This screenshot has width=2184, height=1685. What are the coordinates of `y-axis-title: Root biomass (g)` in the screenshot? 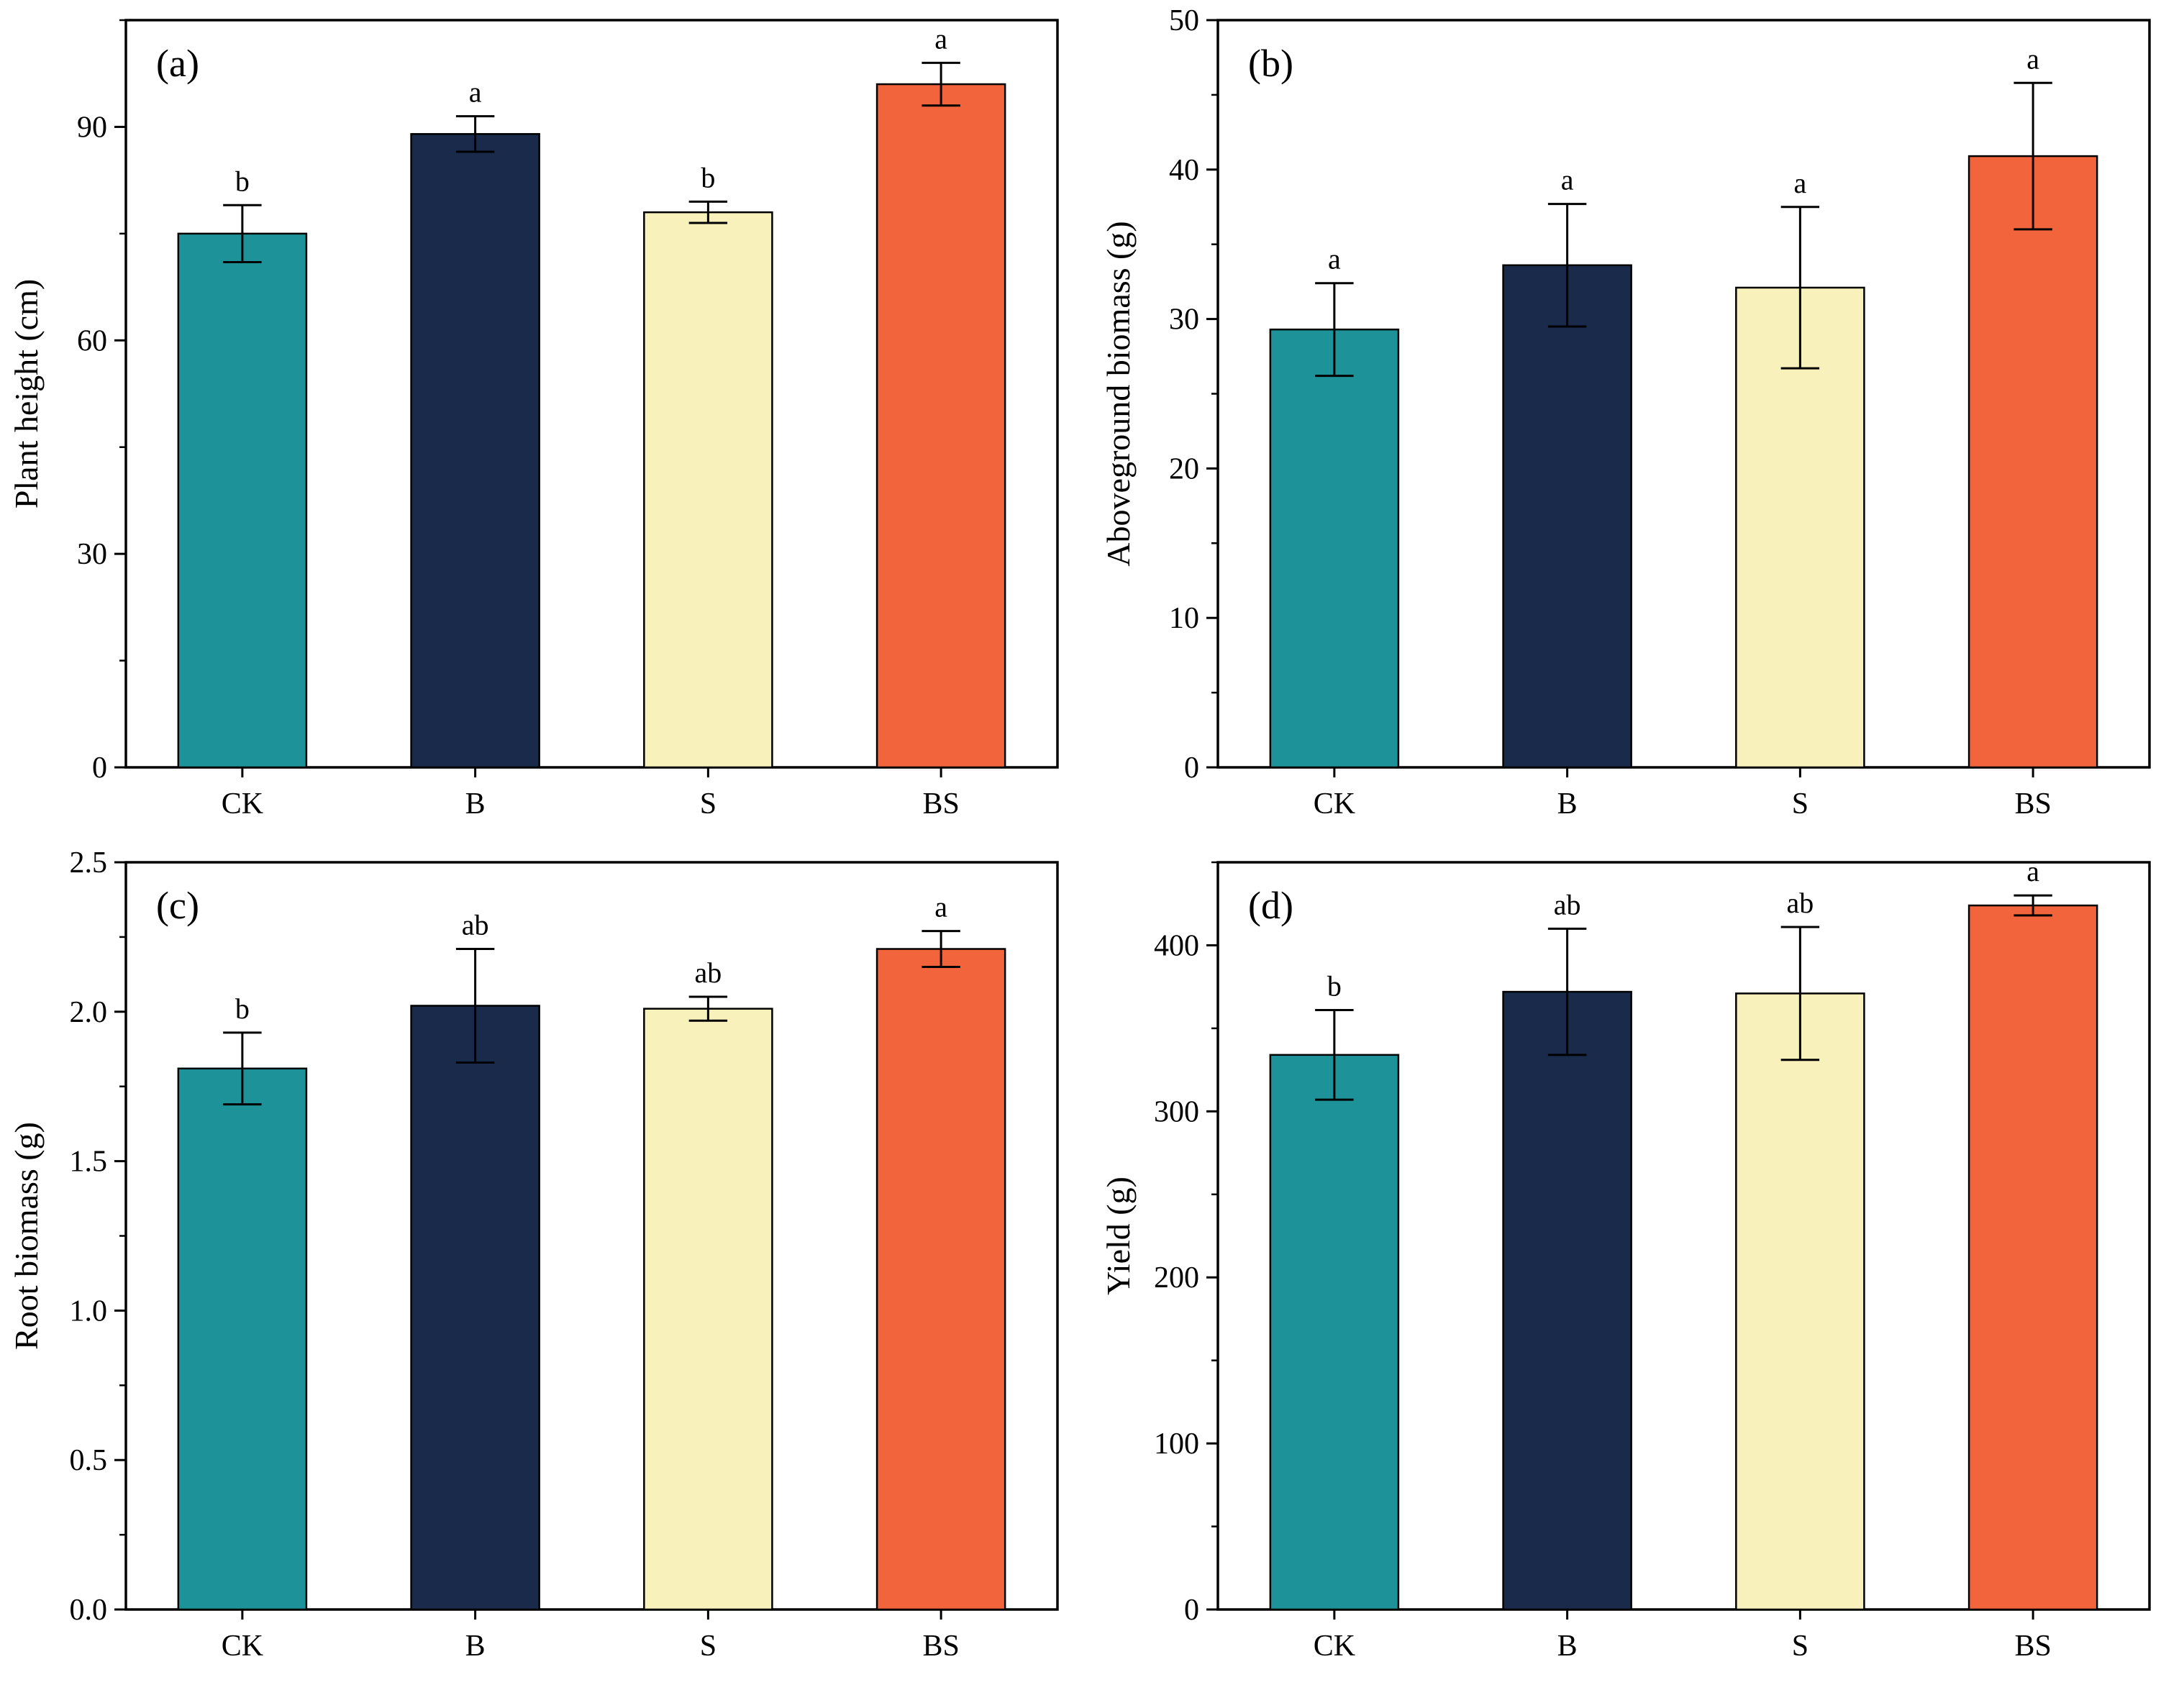 It's located at (26, 1236).